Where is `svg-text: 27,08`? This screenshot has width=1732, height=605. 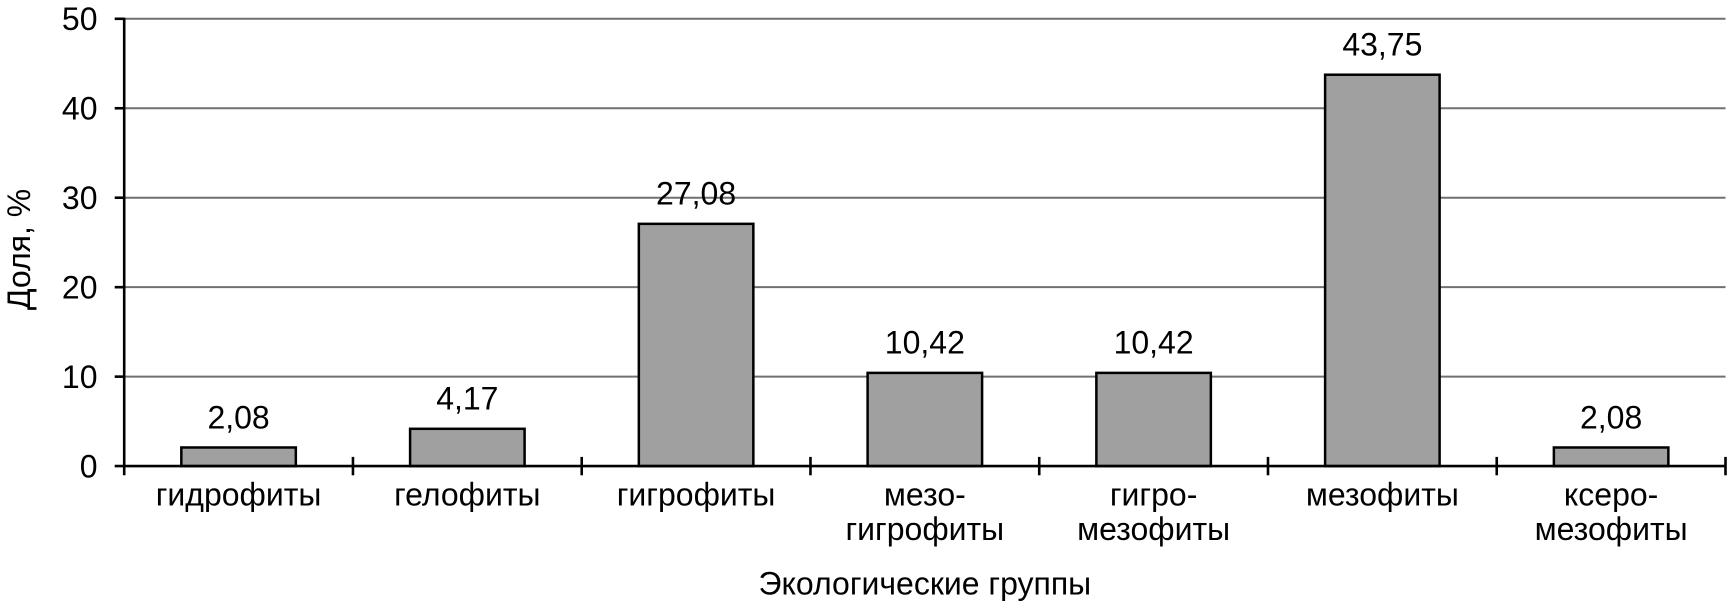 svg-text: 27,08 is located at coordinates (696, 194).